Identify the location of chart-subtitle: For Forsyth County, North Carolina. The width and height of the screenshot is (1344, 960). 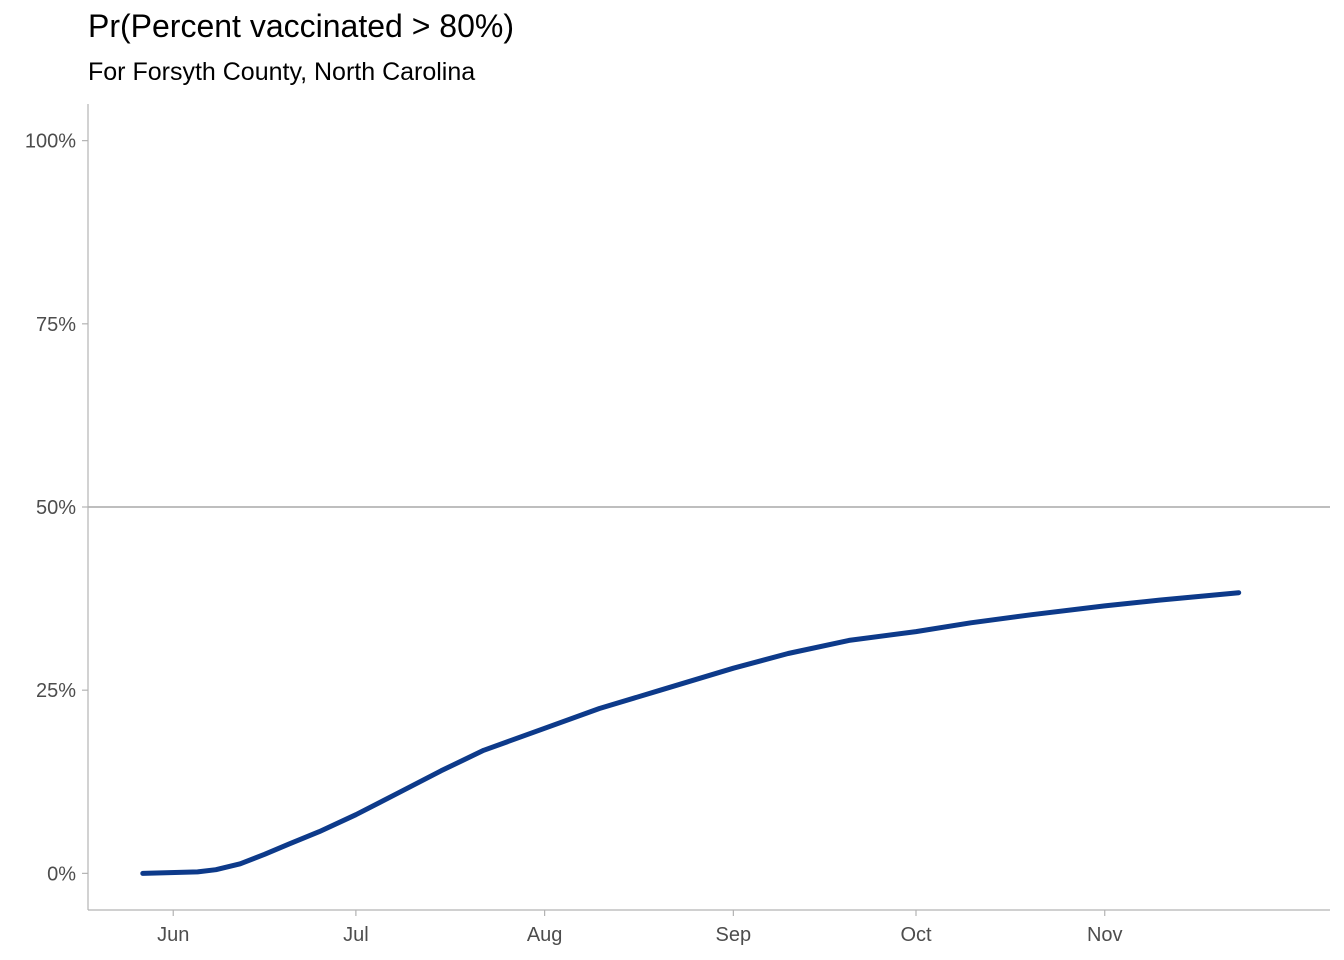
(282, 72).